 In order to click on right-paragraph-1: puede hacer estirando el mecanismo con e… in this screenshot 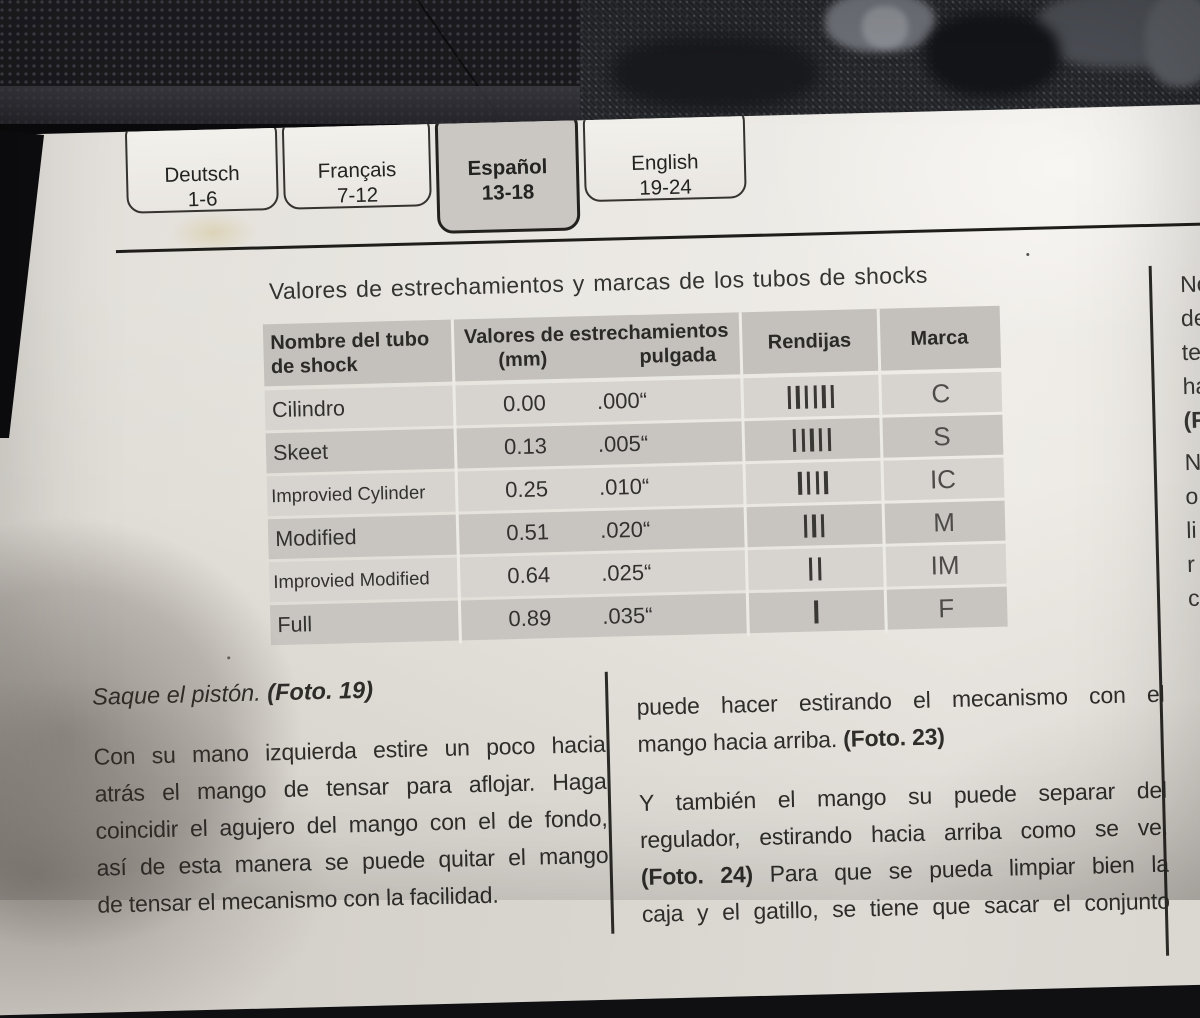, I will do `click(901, 719)`.